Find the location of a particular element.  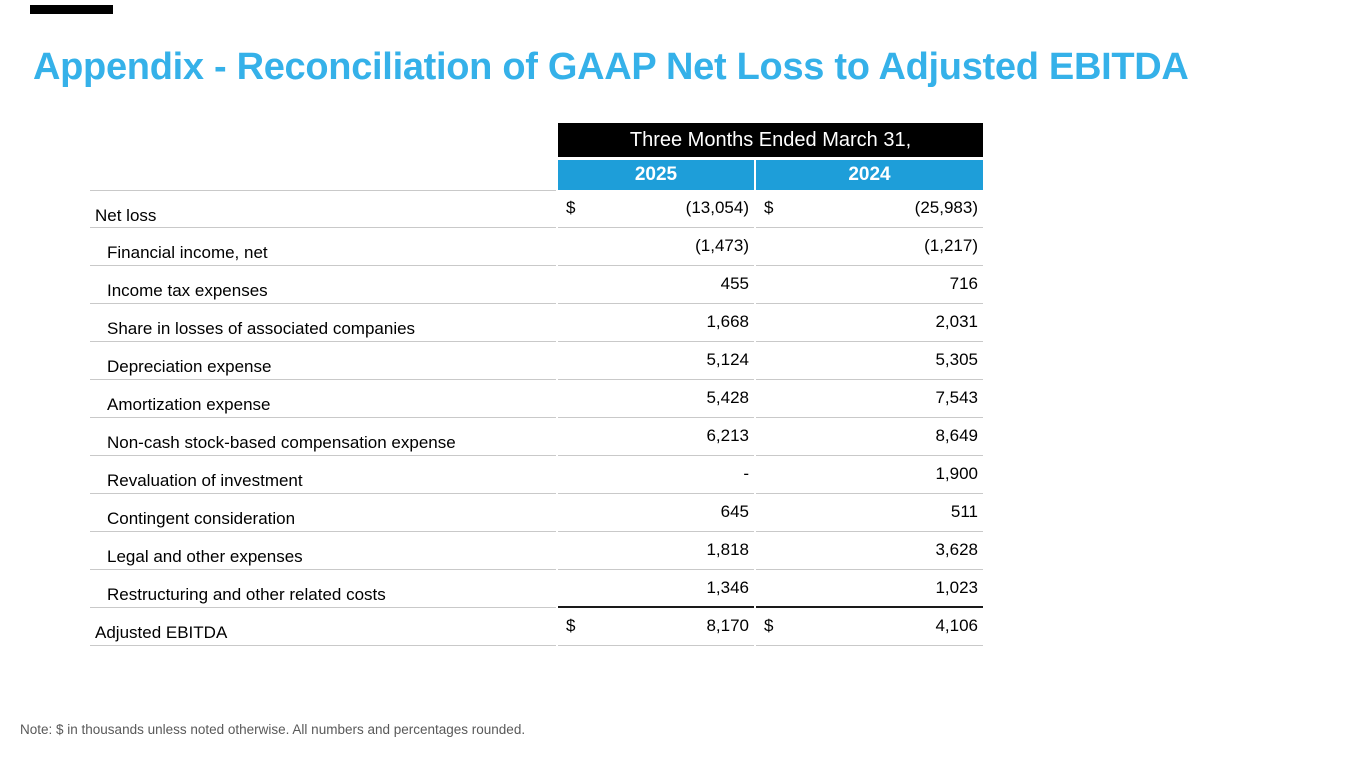

table-period-header: Three Months Ended March 31, is located at coordinates (770, 140).